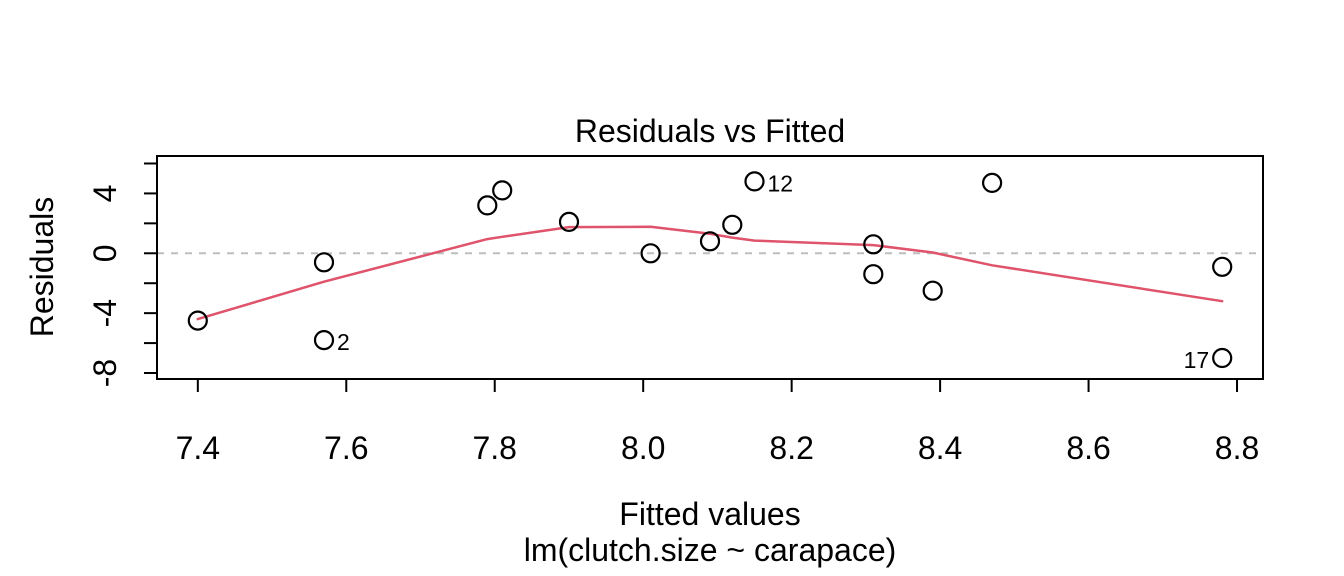  I want to click on plot-title: Residuals vs Fitted, so click(710, 131).